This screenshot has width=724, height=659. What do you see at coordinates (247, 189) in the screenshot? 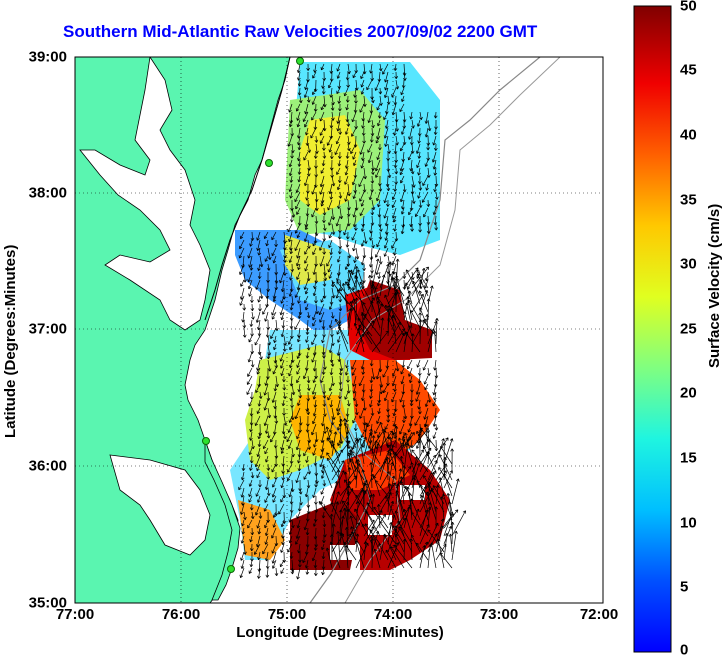
I see `coastline-delmarva` at bounding box center [247, 189].